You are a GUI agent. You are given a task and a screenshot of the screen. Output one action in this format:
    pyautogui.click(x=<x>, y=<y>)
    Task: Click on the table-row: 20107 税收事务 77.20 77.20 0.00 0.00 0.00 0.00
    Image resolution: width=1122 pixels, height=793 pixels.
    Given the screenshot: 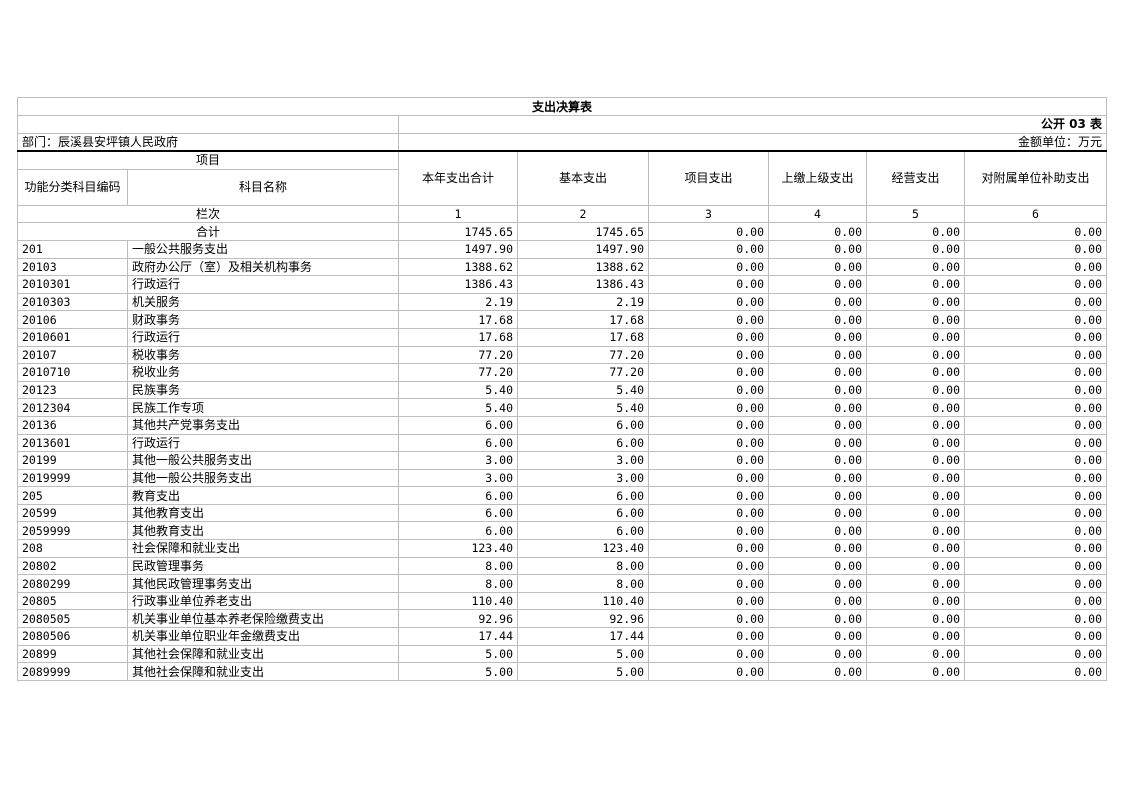 What is the action you would take?
    pyautogui.click(x=562, y=355)
    